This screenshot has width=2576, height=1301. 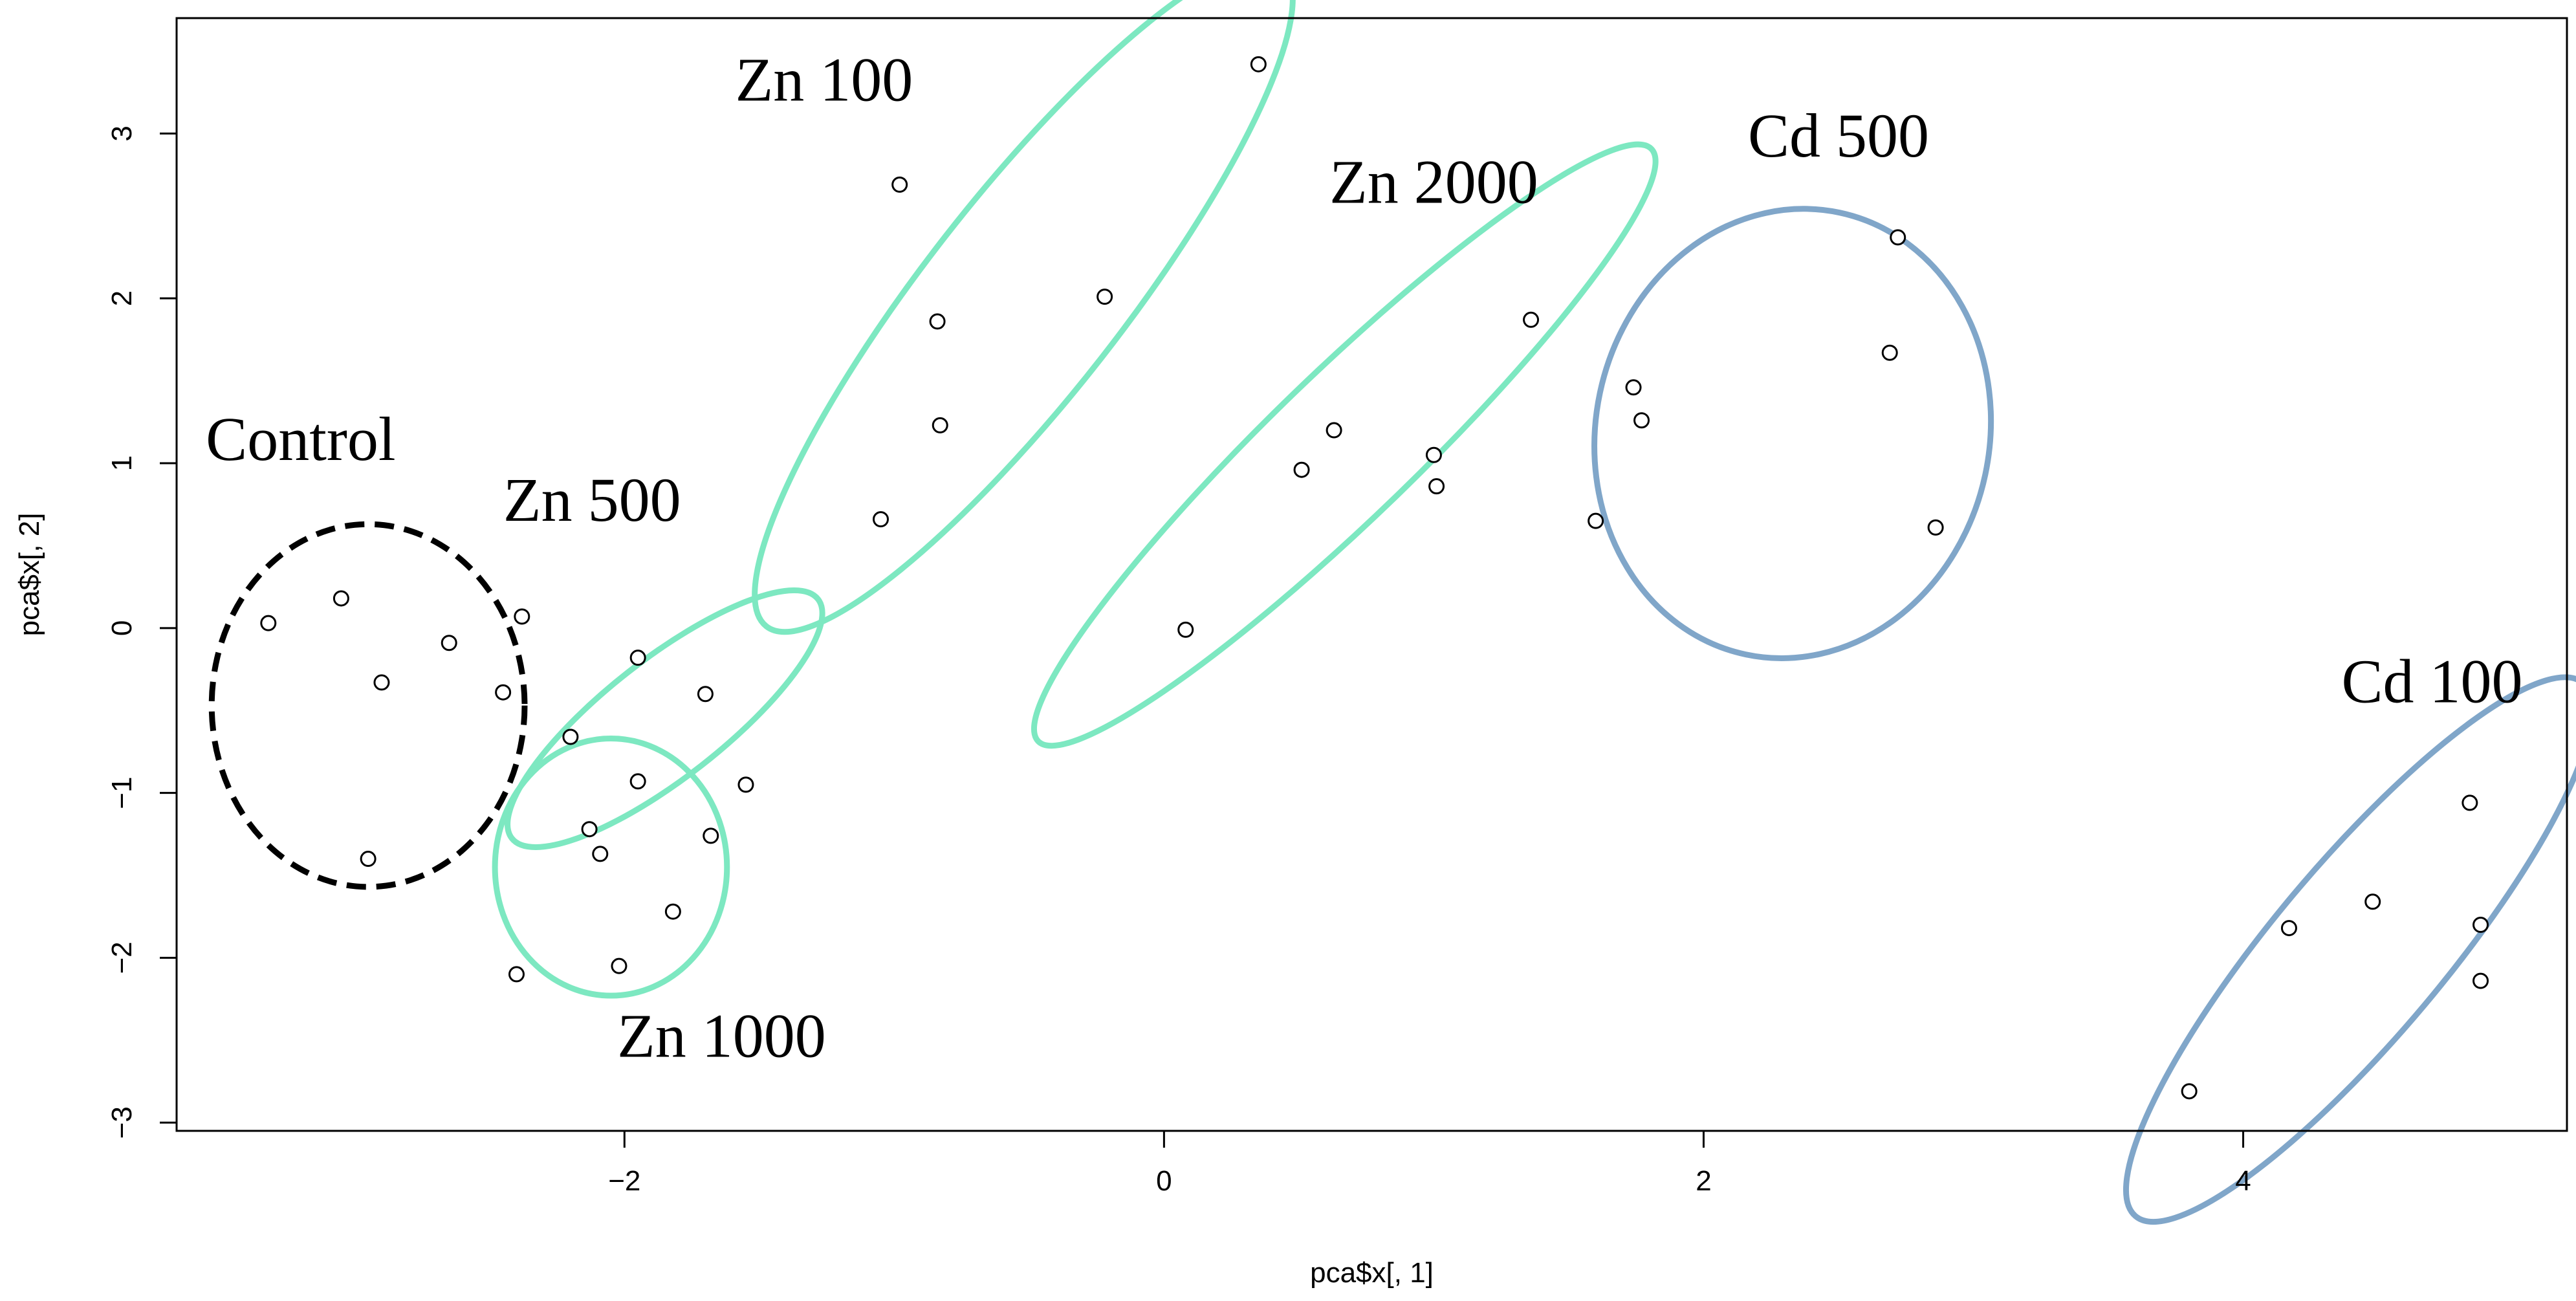 I want to click on zn-100-label: Zn 100, so click(x=824, y=79).